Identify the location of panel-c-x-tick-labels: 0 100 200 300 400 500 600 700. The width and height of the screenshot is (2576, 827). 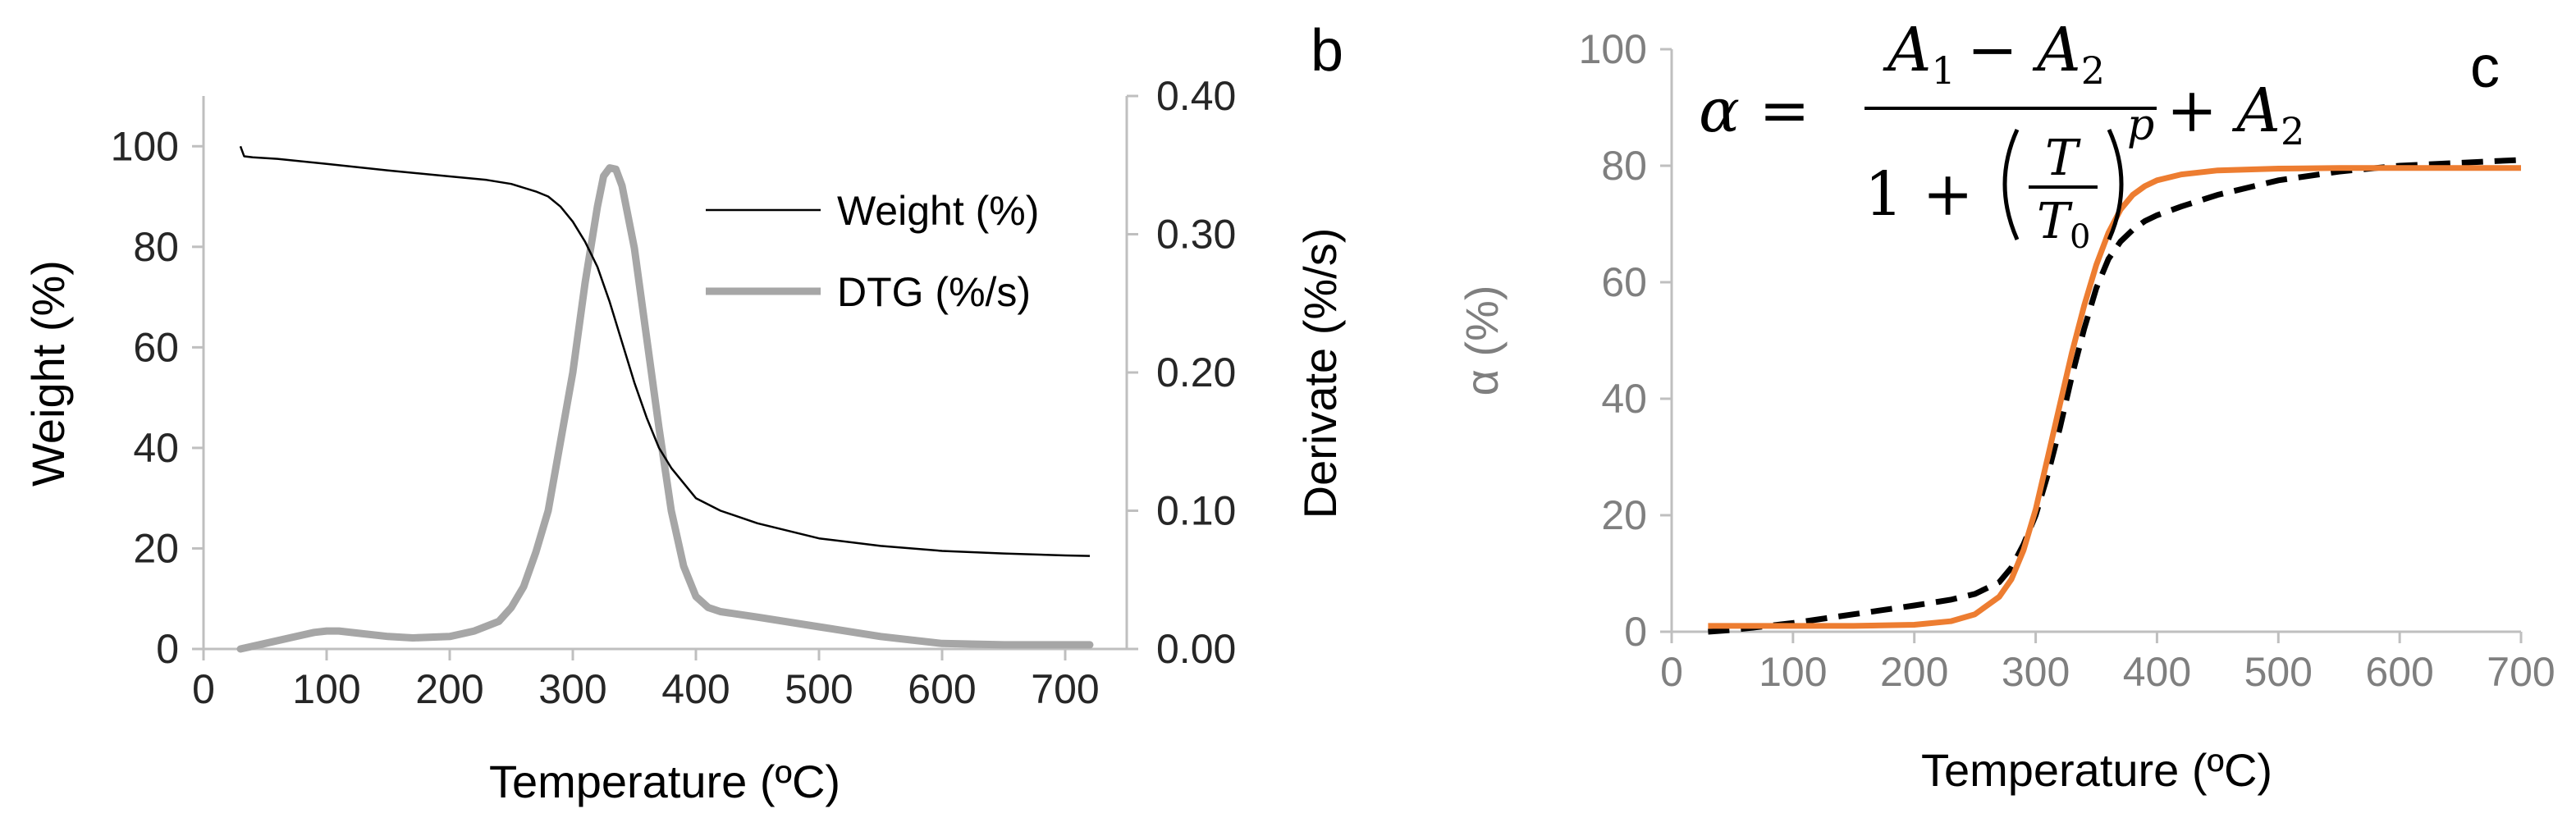
(2107, 672).